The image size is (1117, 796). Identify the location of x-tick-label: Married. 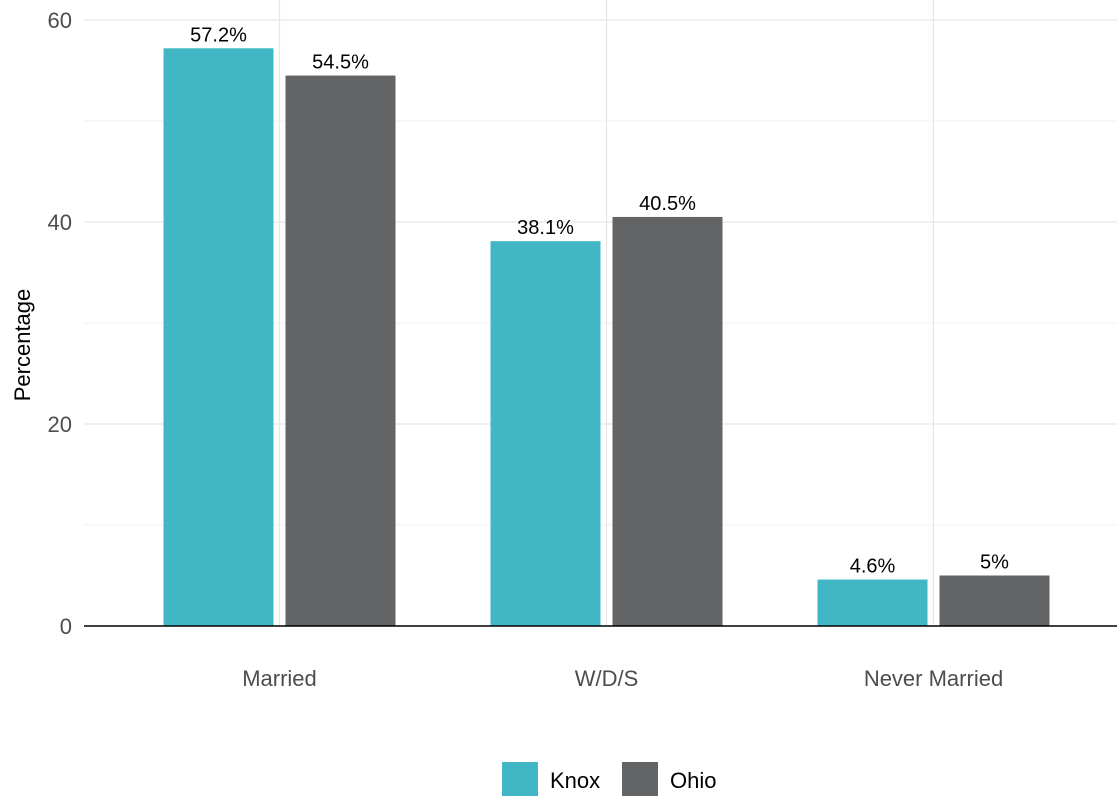
(279, 678).